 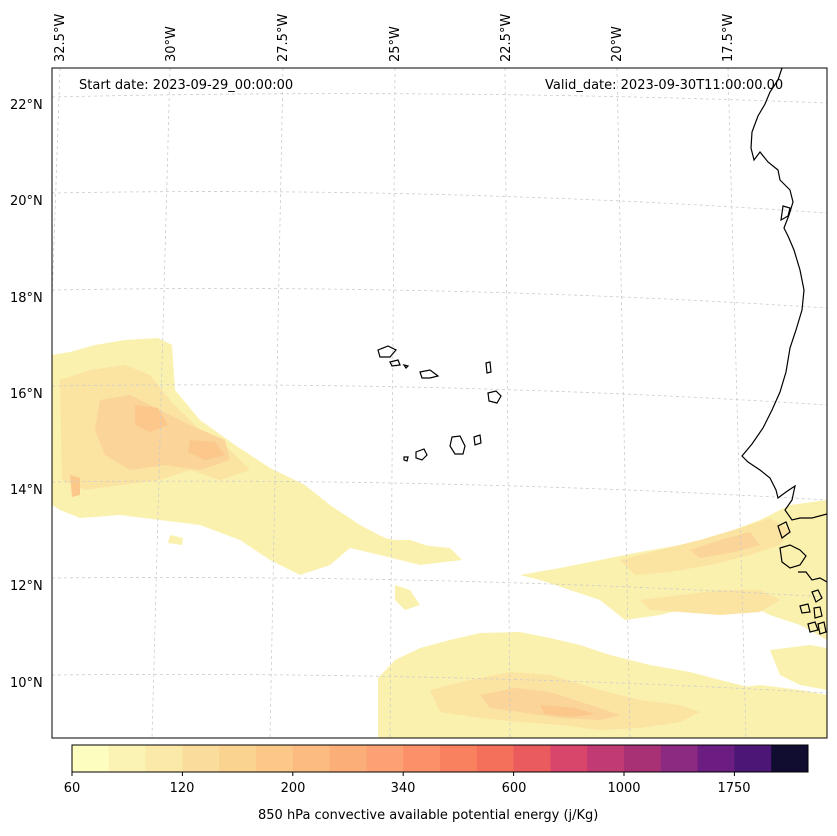 What do you see at coordinates (26, 683) in the screenshot?
I see `lat-label: 10°N` at bounding box center [26, 683].